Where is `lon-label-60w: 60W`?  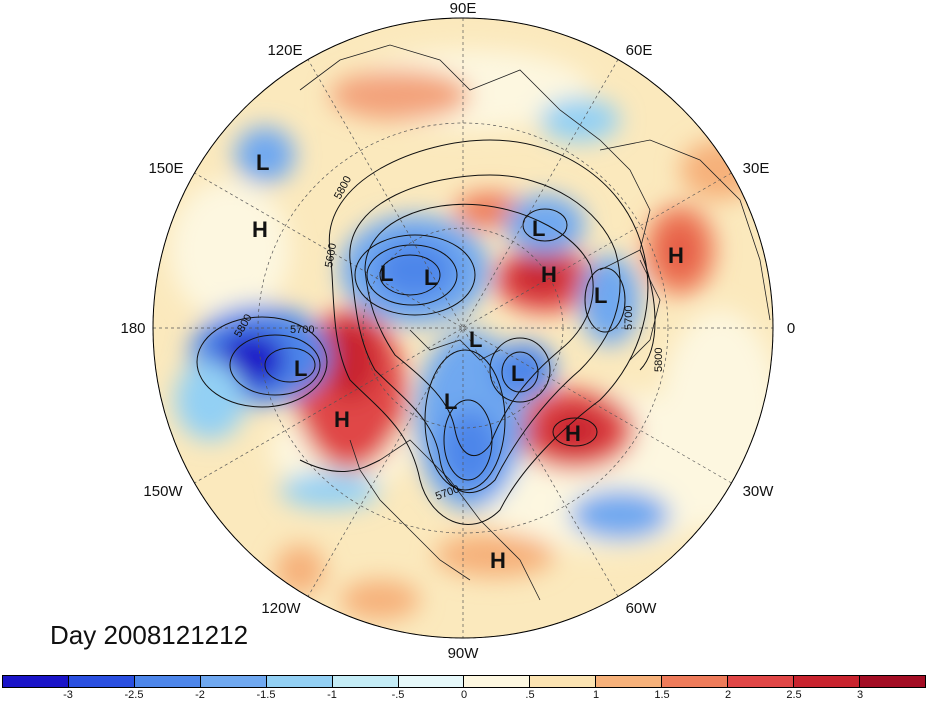
lon-label-60w: 60W is located at coordinates (642, 608).